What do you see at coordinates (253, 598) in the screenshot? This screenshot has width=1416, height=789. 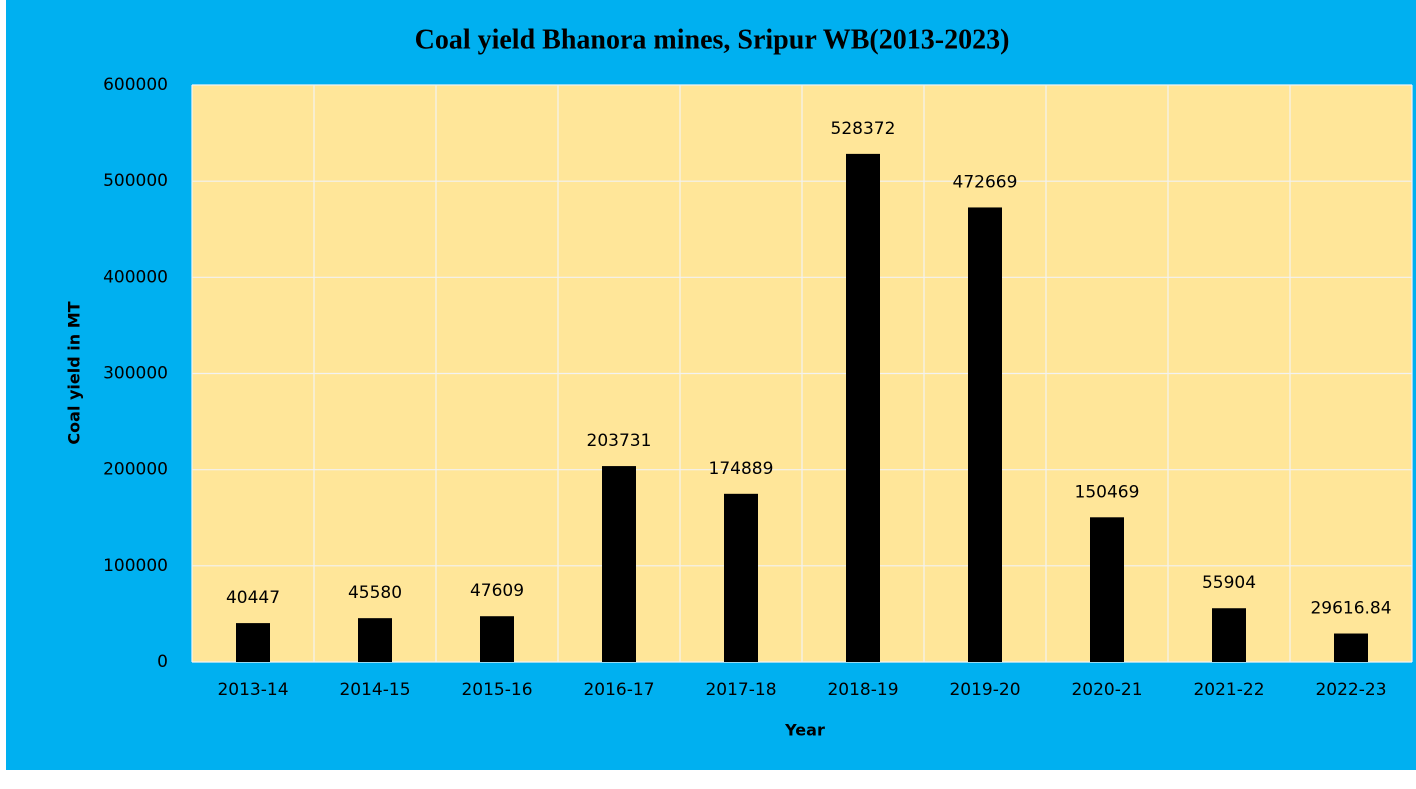 I see `data-label: 40447` at bounding box center [253, 598].